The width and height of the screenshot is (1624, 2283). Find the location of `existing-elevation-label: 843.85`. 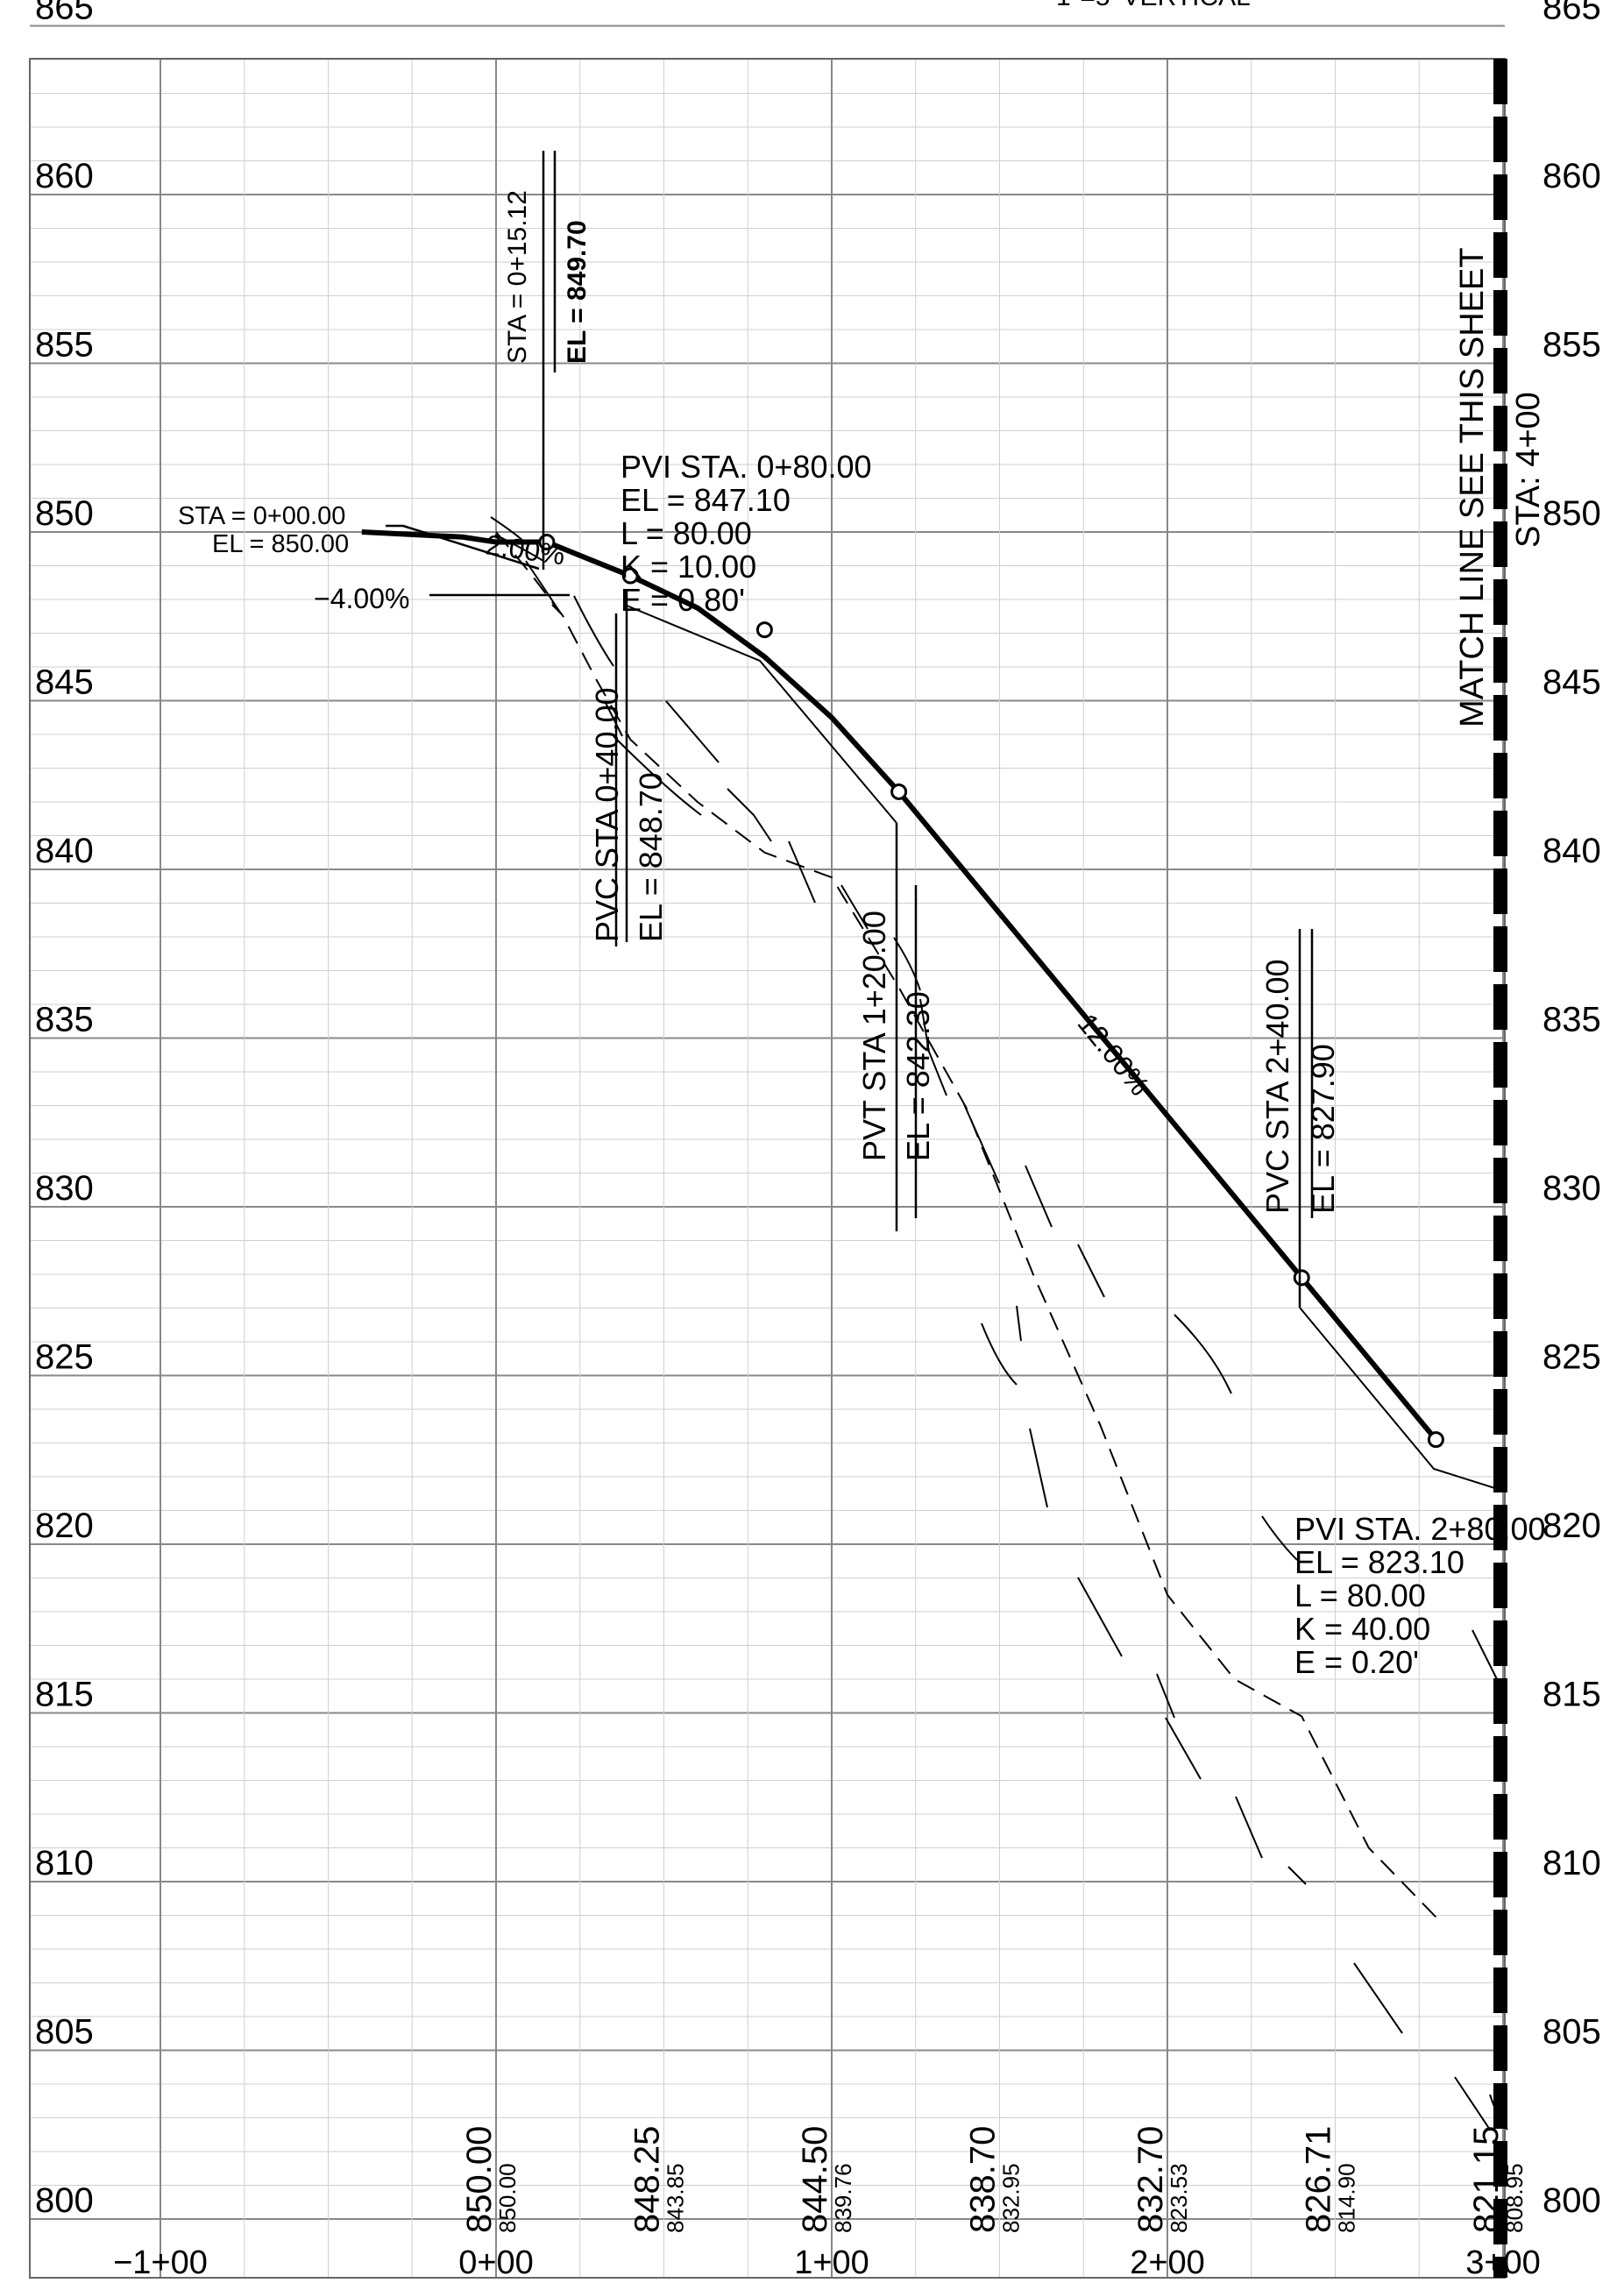

existing-elevation-label: 843.85 is located at coordinates (676, 2198).